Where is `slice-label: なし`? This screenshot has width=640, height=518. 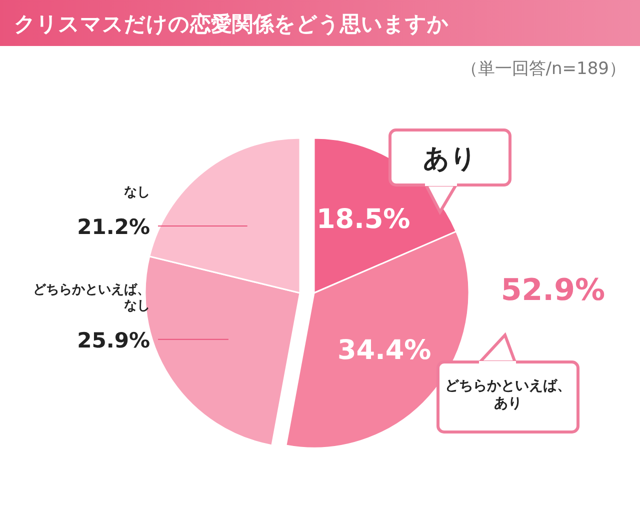 slice-label: なし is located at coordinates (137, 192).